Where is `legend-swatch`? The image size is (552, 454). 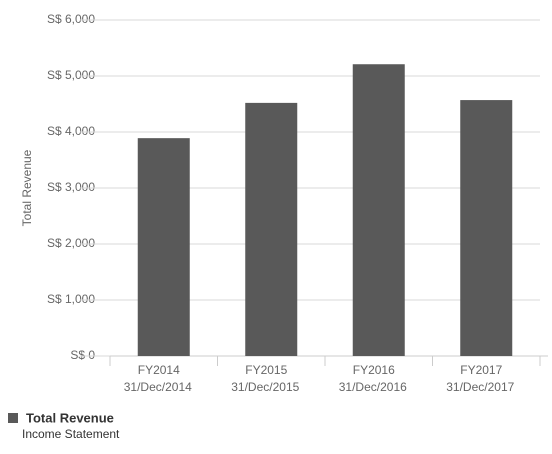 legend-swatch is located at coordinates (13, 418).